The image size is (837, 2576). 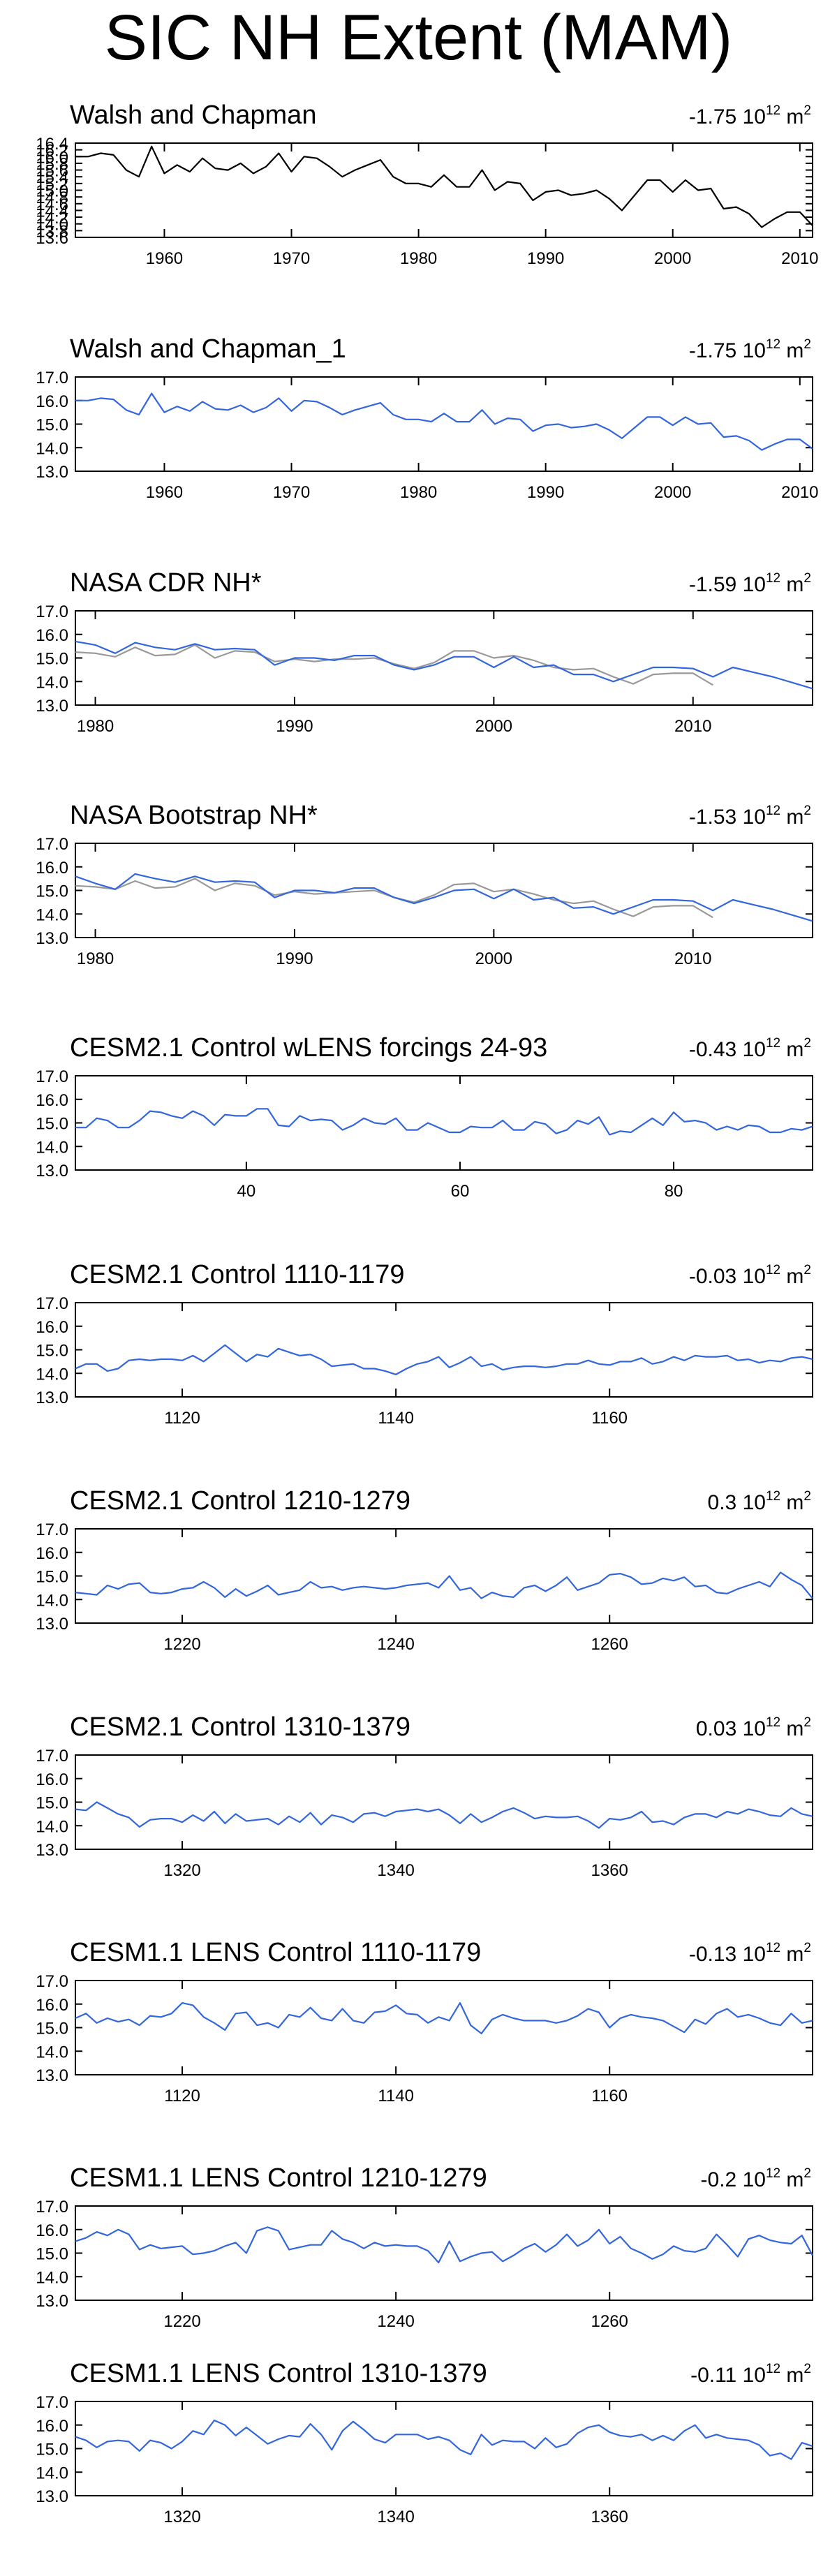 I want to click on chart-title: NASA CDR NH*, so click(x=166, y=583).